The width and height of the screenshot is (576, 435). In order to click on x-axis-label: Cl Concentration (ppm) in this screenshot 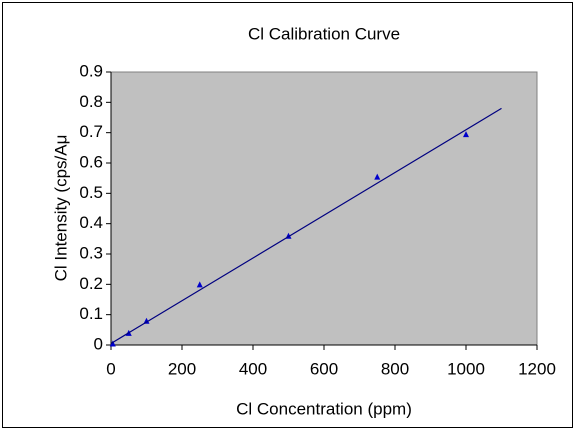, I will do `click(324, 408)`.